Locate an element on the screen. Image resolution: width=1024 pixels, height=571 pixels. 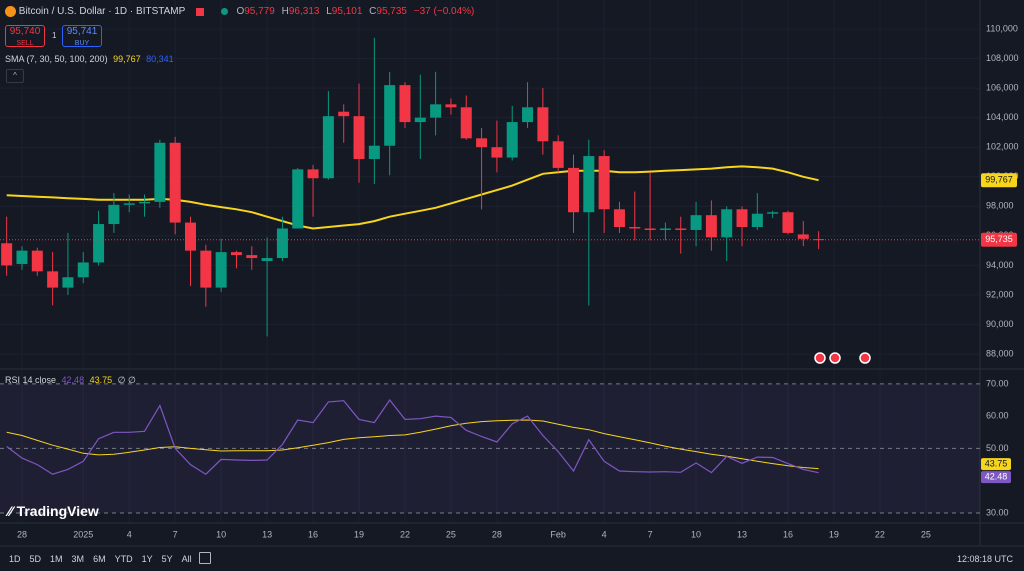
ohlc-key: O is located at coordinates (240, 12).